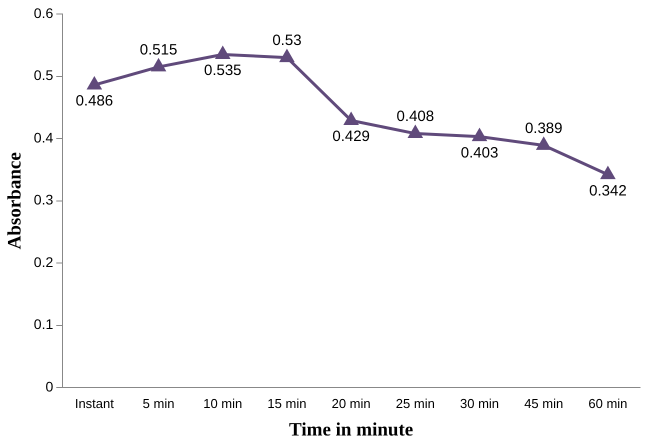 Image resolution: width=652 pixels, height=446 pixels. I want to click on data-label: 0.535, so click(223, 71).